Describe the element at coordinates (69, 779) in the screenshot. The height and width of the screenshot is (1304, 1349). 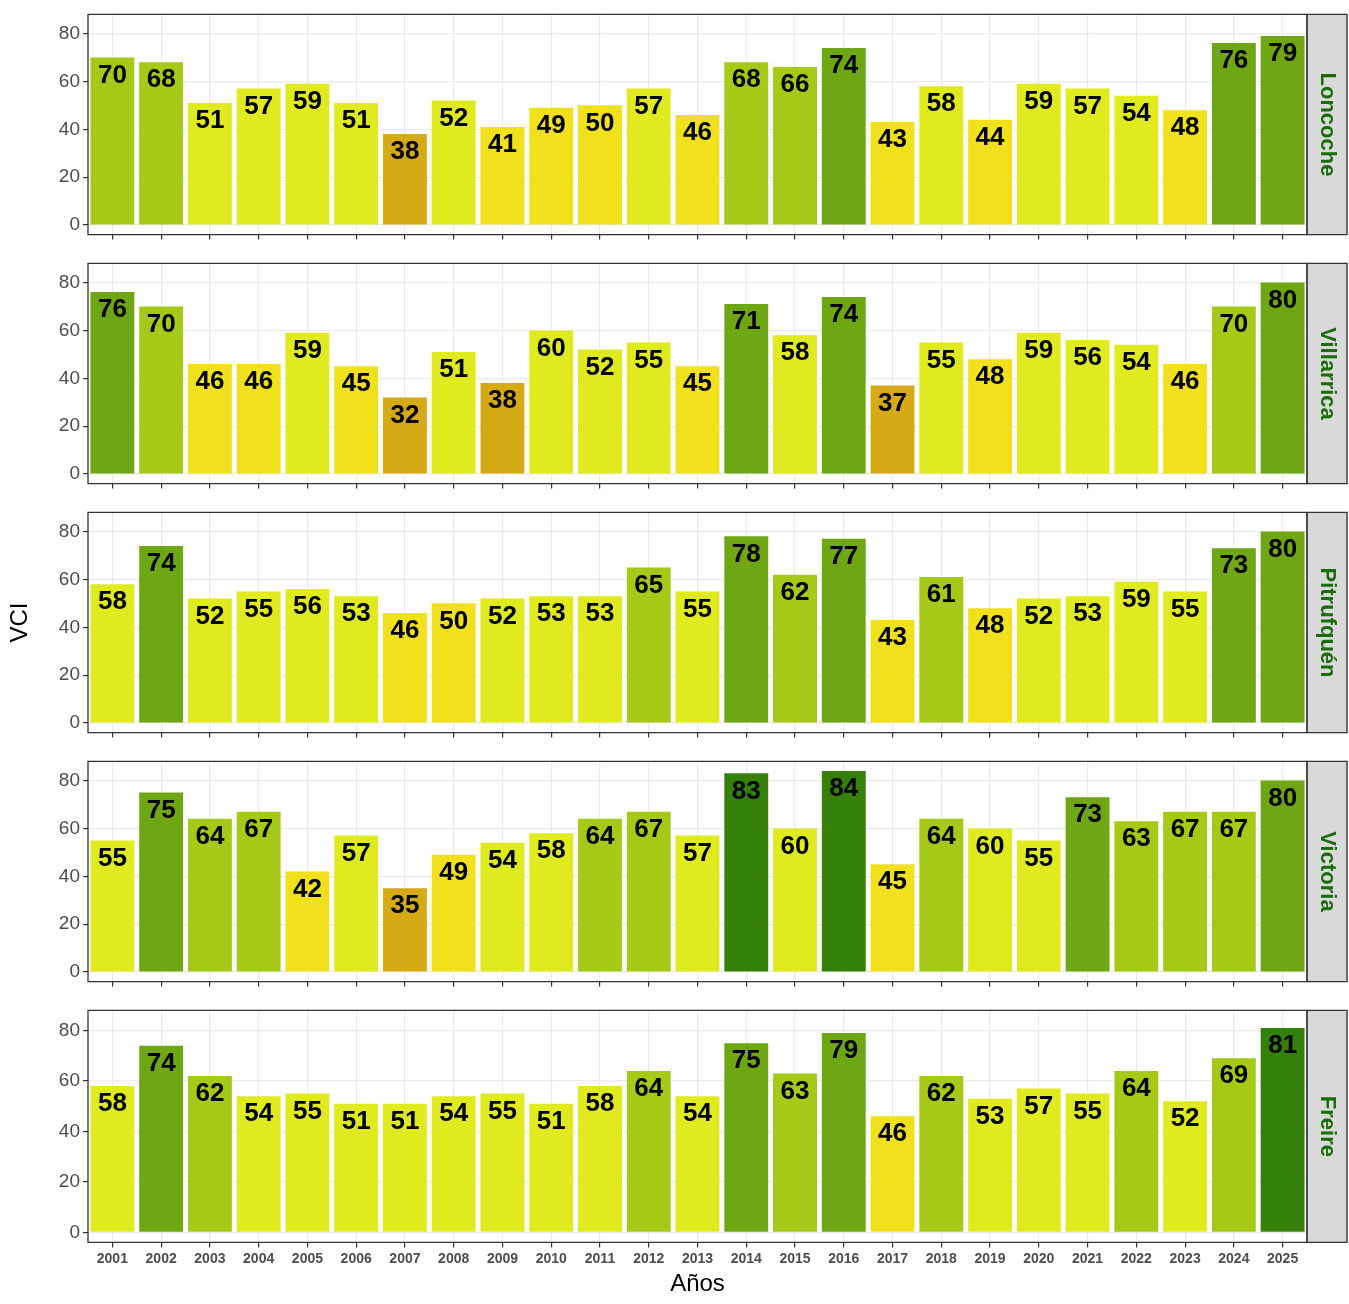
I see `y-tick-label: 80` at that location.